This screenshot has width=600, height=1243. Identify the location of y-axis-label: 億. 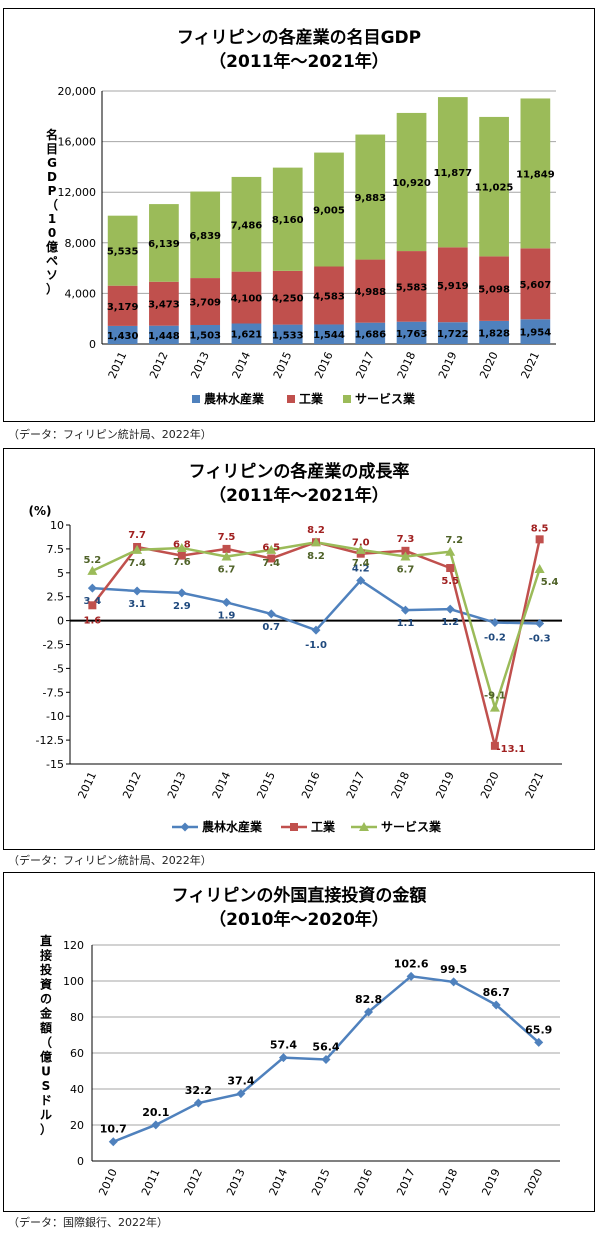
(52, 246).